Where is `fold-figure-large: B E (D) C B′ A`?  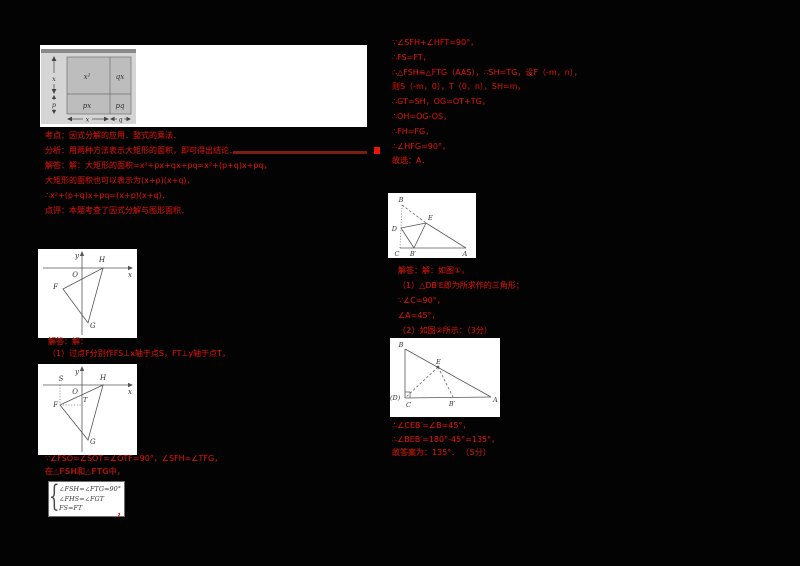
fold-figure-large: B E (D) C B′ A is located at coordinates (444, 375).